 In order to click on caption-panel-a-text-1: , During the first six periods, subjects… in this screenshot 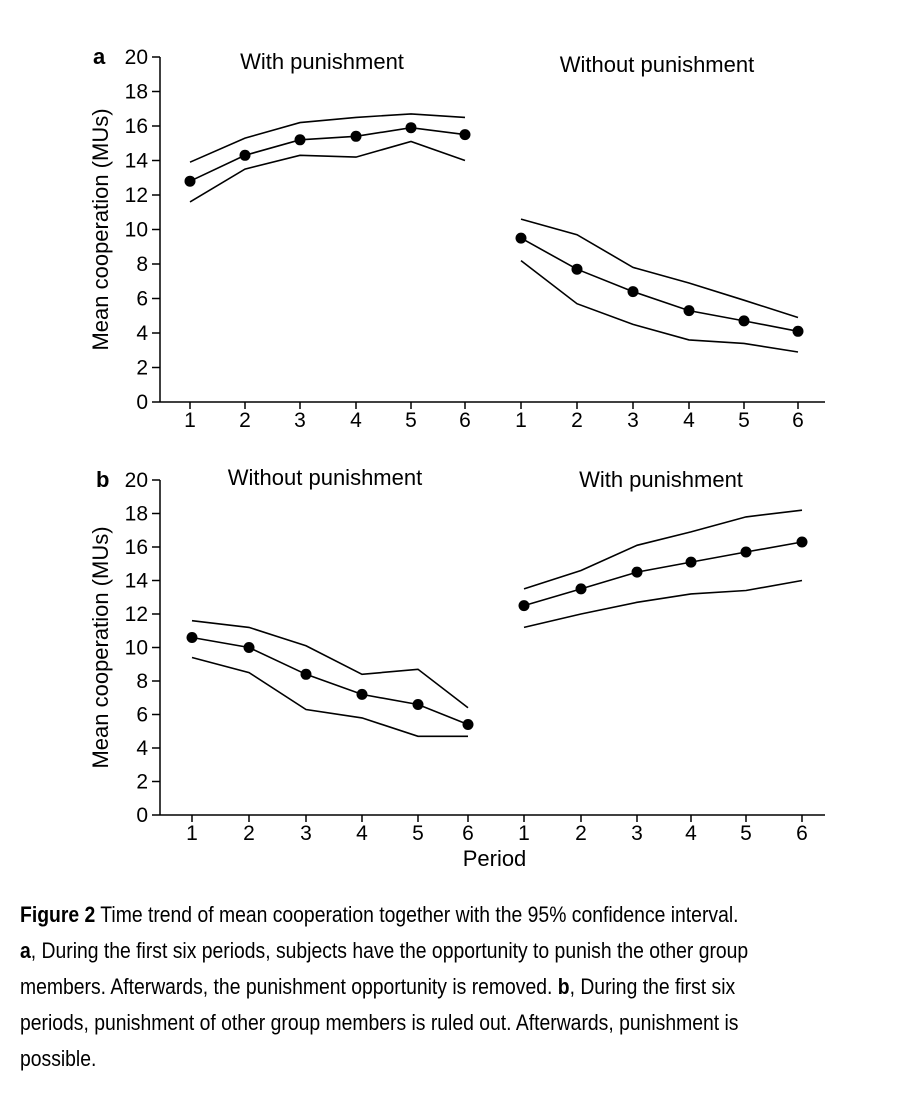, I will do `click(389, 950)`.